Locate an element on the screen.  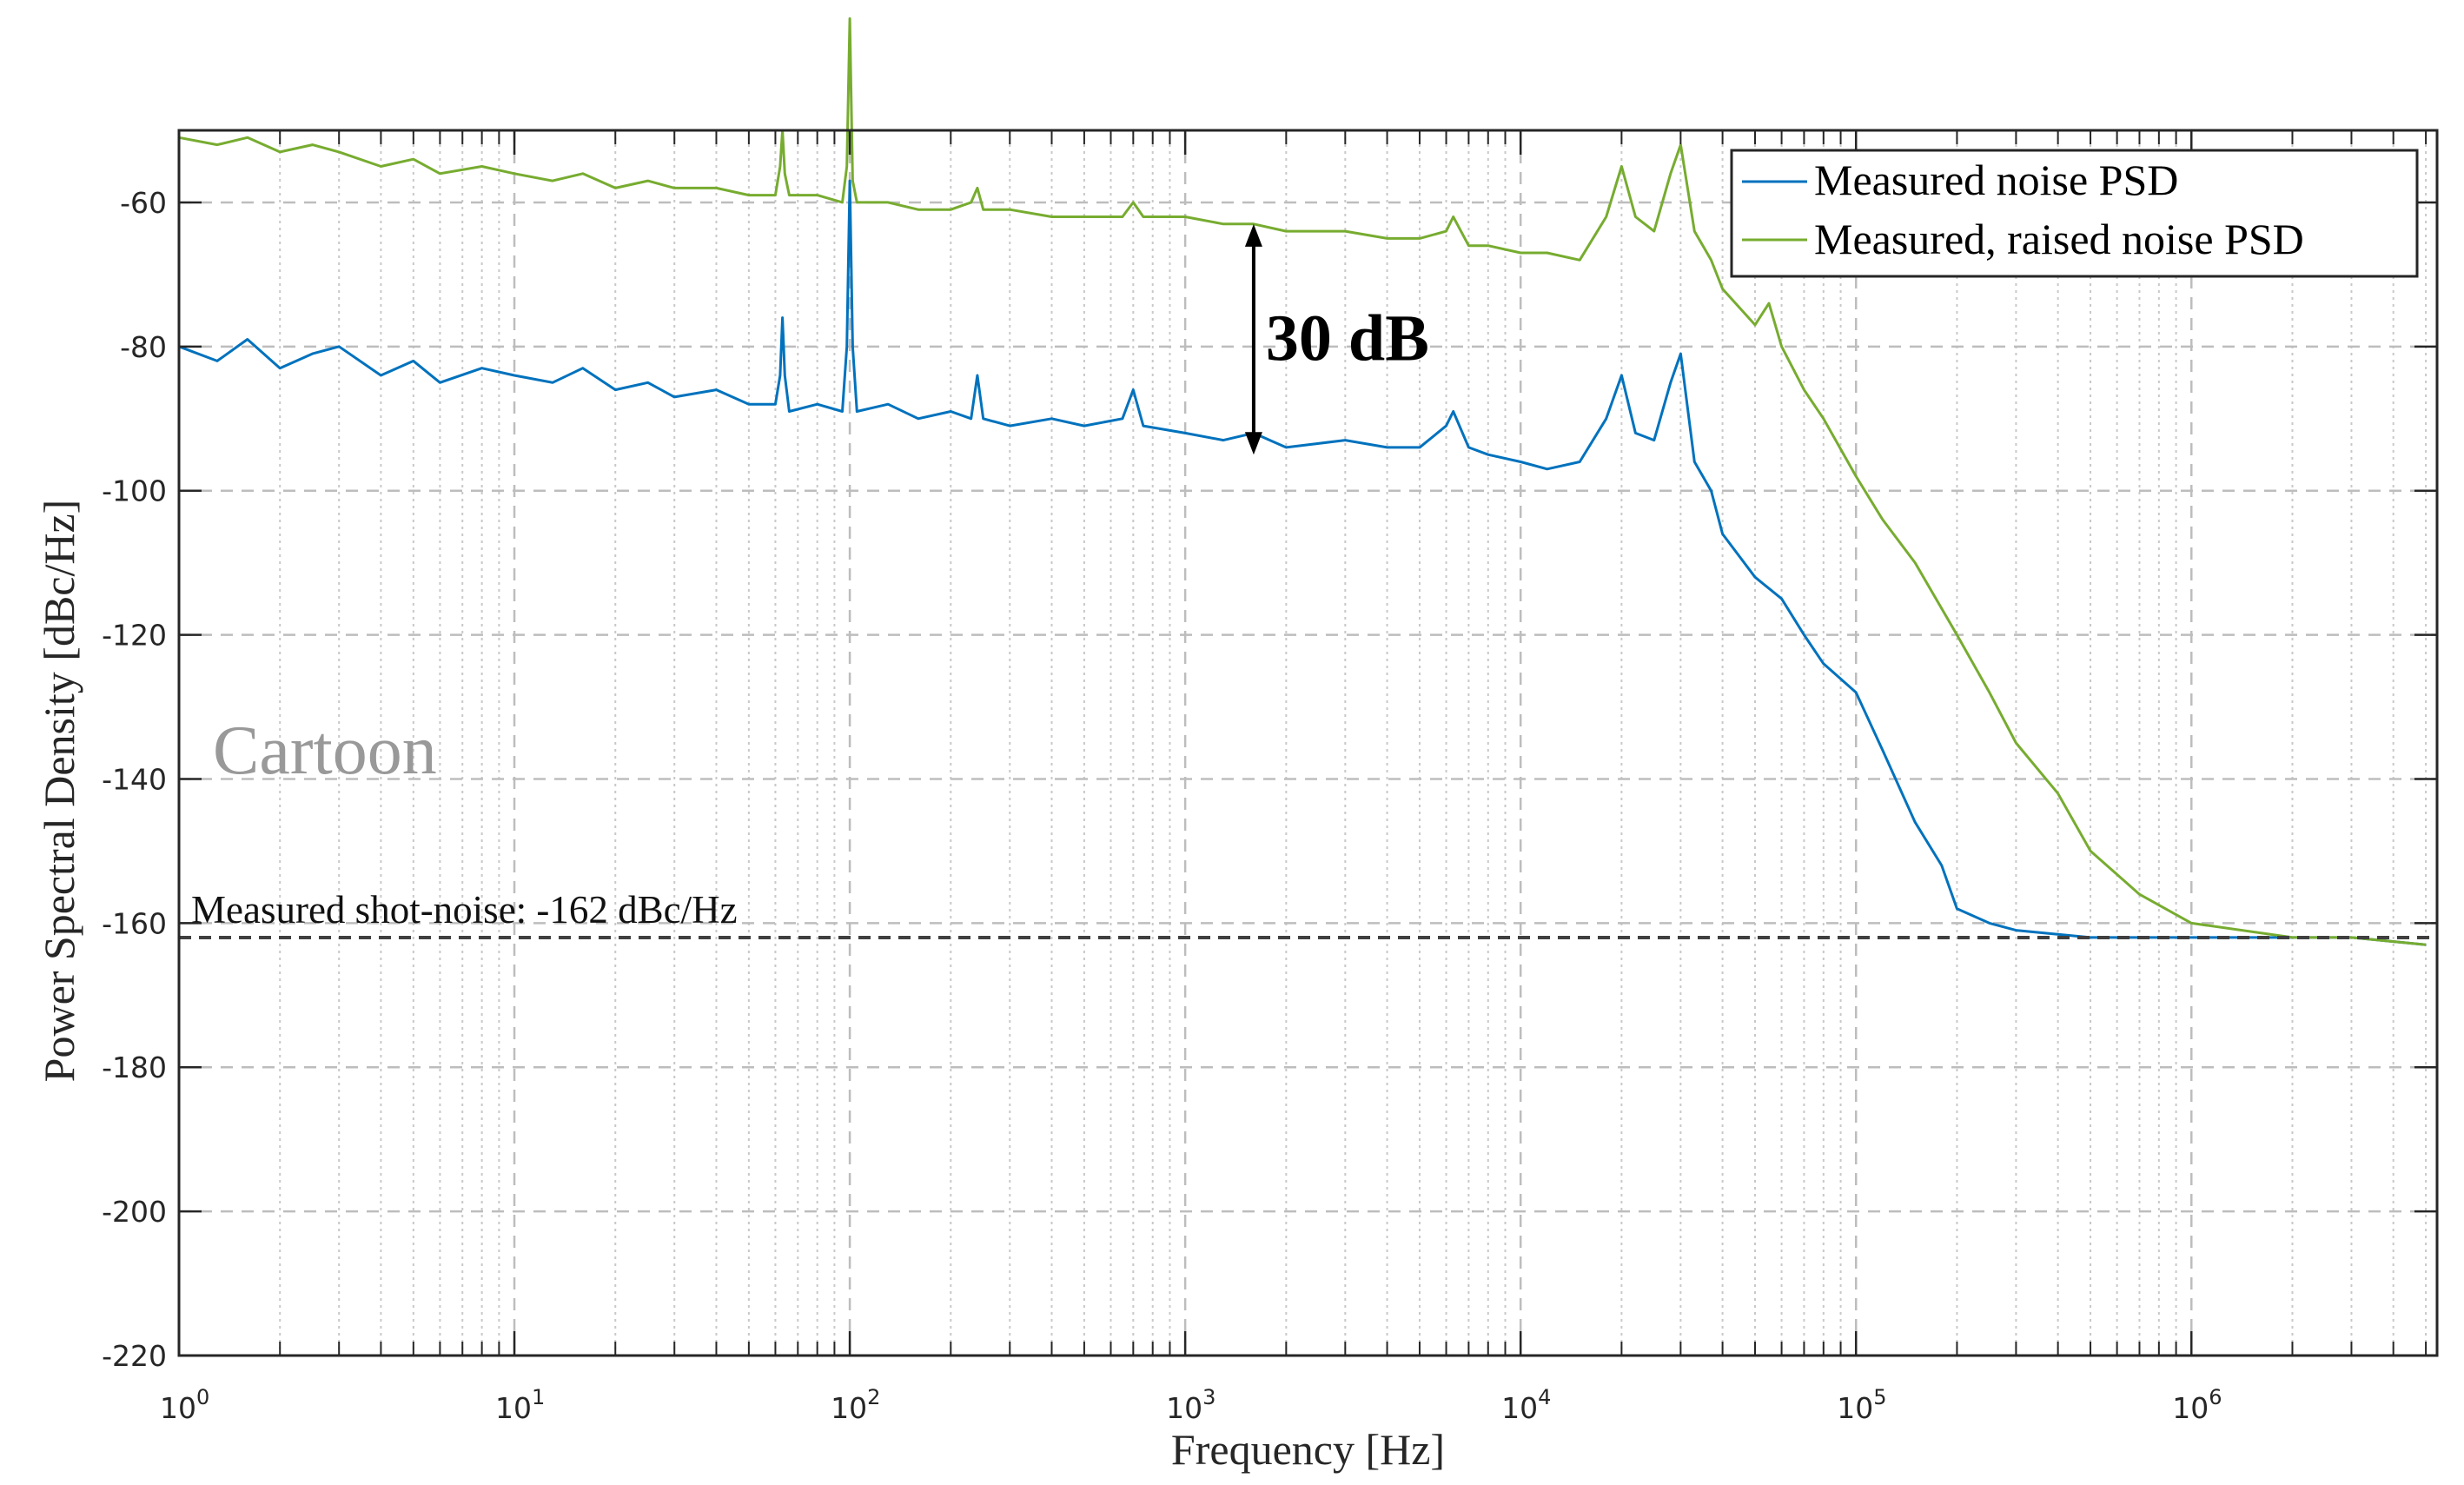
x-tick-label: 10² is located at coordinates (855, 1405).